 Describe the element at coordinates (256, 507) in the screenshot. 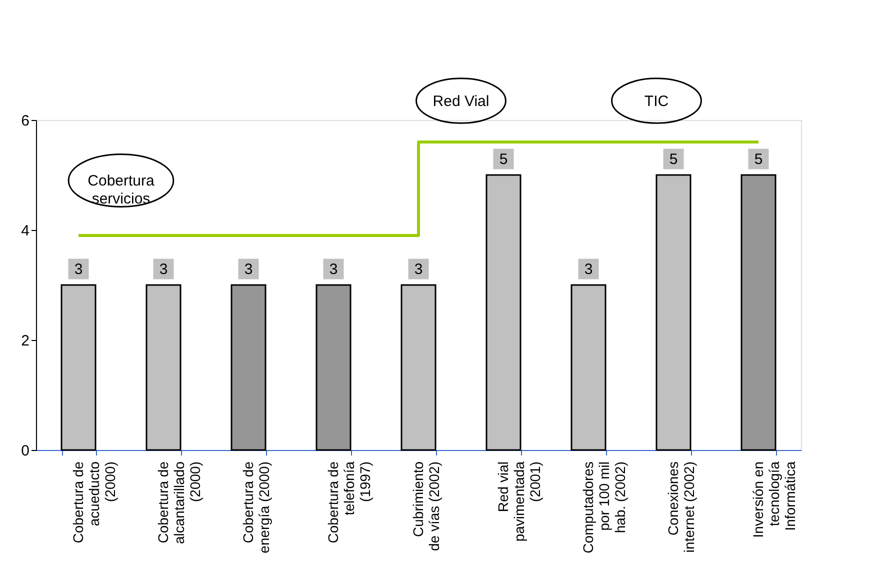

I see `x-tick-label: Cobertura de energía (2000)` at that location.